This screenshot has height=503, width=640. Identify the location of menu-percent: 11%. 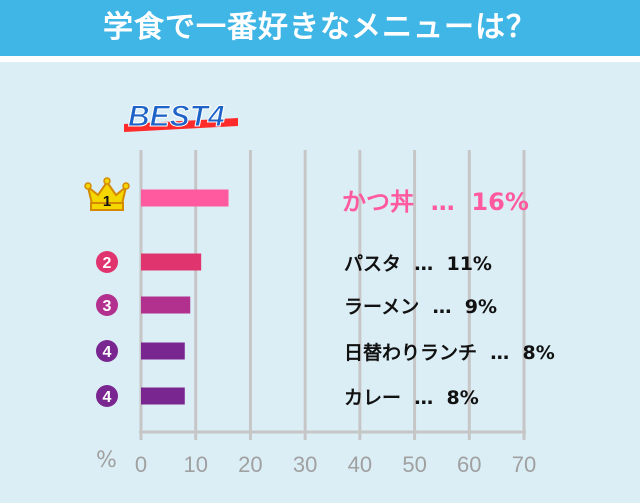
(469, 264).